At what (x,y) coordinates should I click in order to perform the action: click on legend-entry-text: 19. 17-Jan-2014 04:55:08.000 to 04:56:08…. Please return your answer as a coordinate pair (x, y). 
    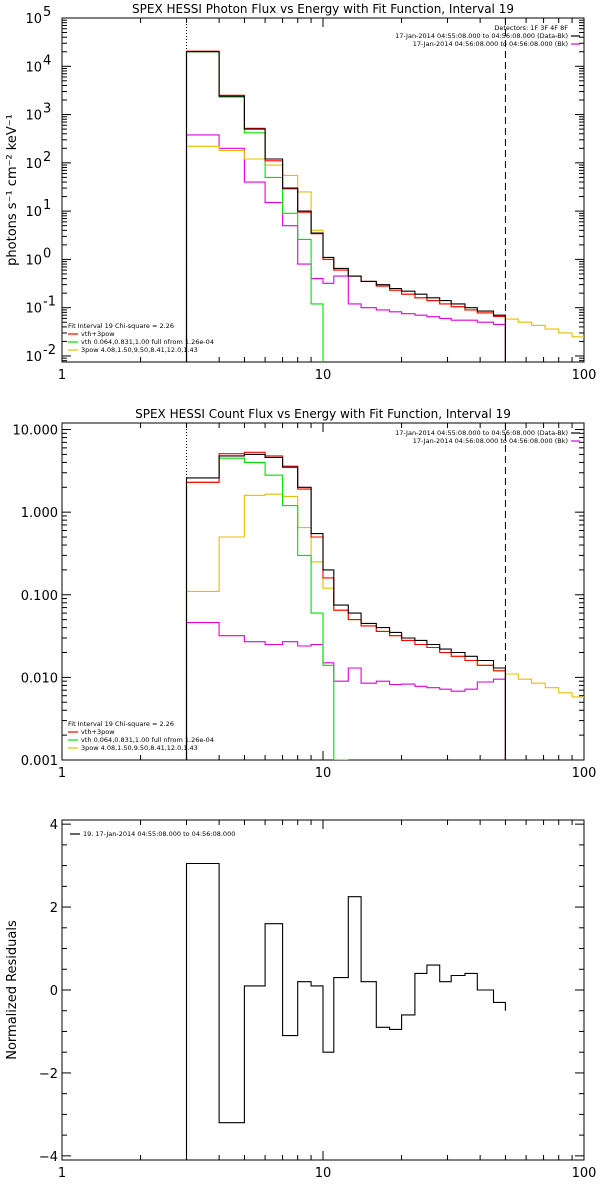
    Looking at the image, I should click on (159, 834).